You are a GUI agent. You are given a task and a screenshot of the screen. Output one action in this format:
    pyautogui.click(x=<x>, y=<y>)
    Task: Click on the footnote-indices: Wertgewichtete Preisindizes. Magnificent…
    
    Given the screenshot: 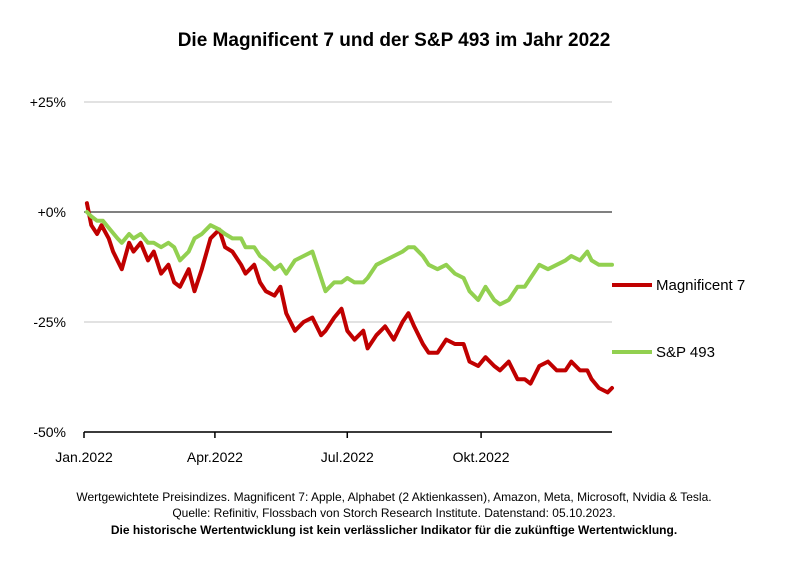 What is the action you would take?
    pyautogui.click(x=394, y=497)
    